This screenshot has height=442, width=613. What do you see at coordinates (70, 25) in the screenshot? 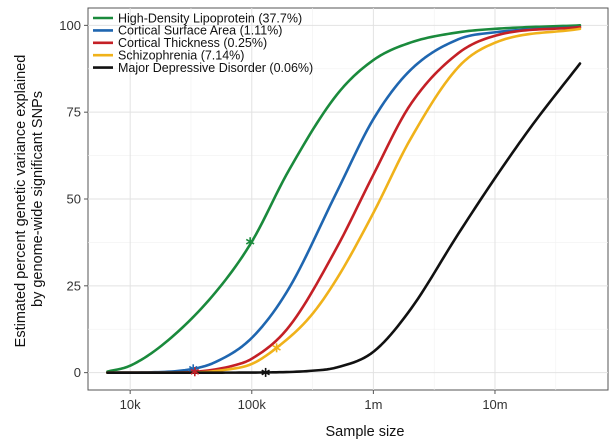
I see `y-tick-label: 100` at bounding box center [70, 25].